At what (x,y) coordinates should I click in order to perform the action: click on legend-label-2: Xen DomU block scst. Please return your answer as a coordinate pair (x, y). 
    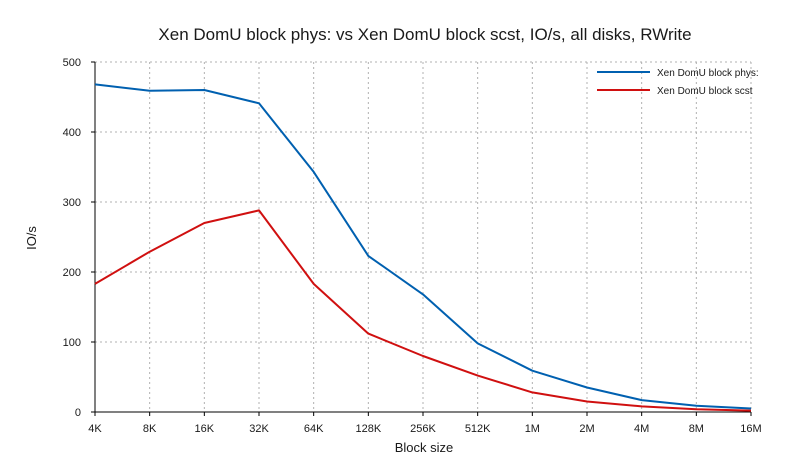
    Looking at the image, I should click on (705, 91).